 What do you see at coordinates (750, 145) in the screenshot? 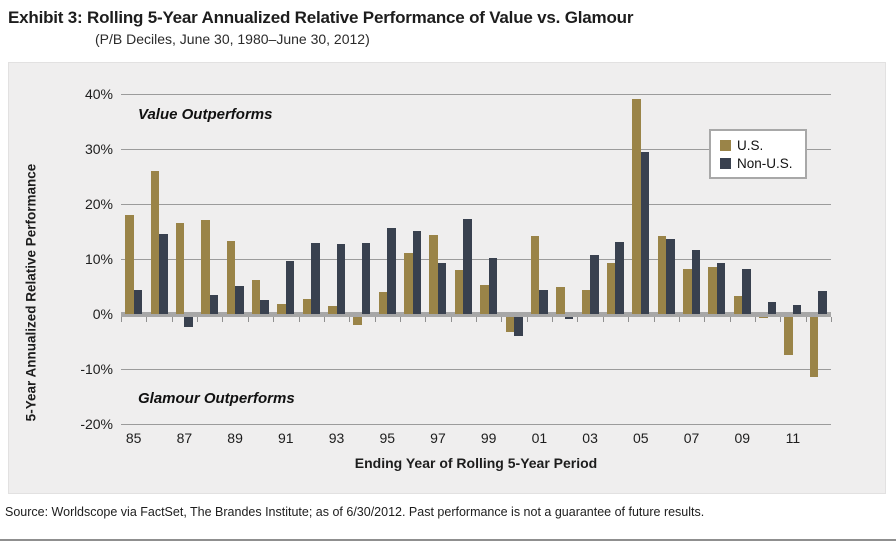
I see `legend-label-us: U.S.` at bounding box center [750, 145].